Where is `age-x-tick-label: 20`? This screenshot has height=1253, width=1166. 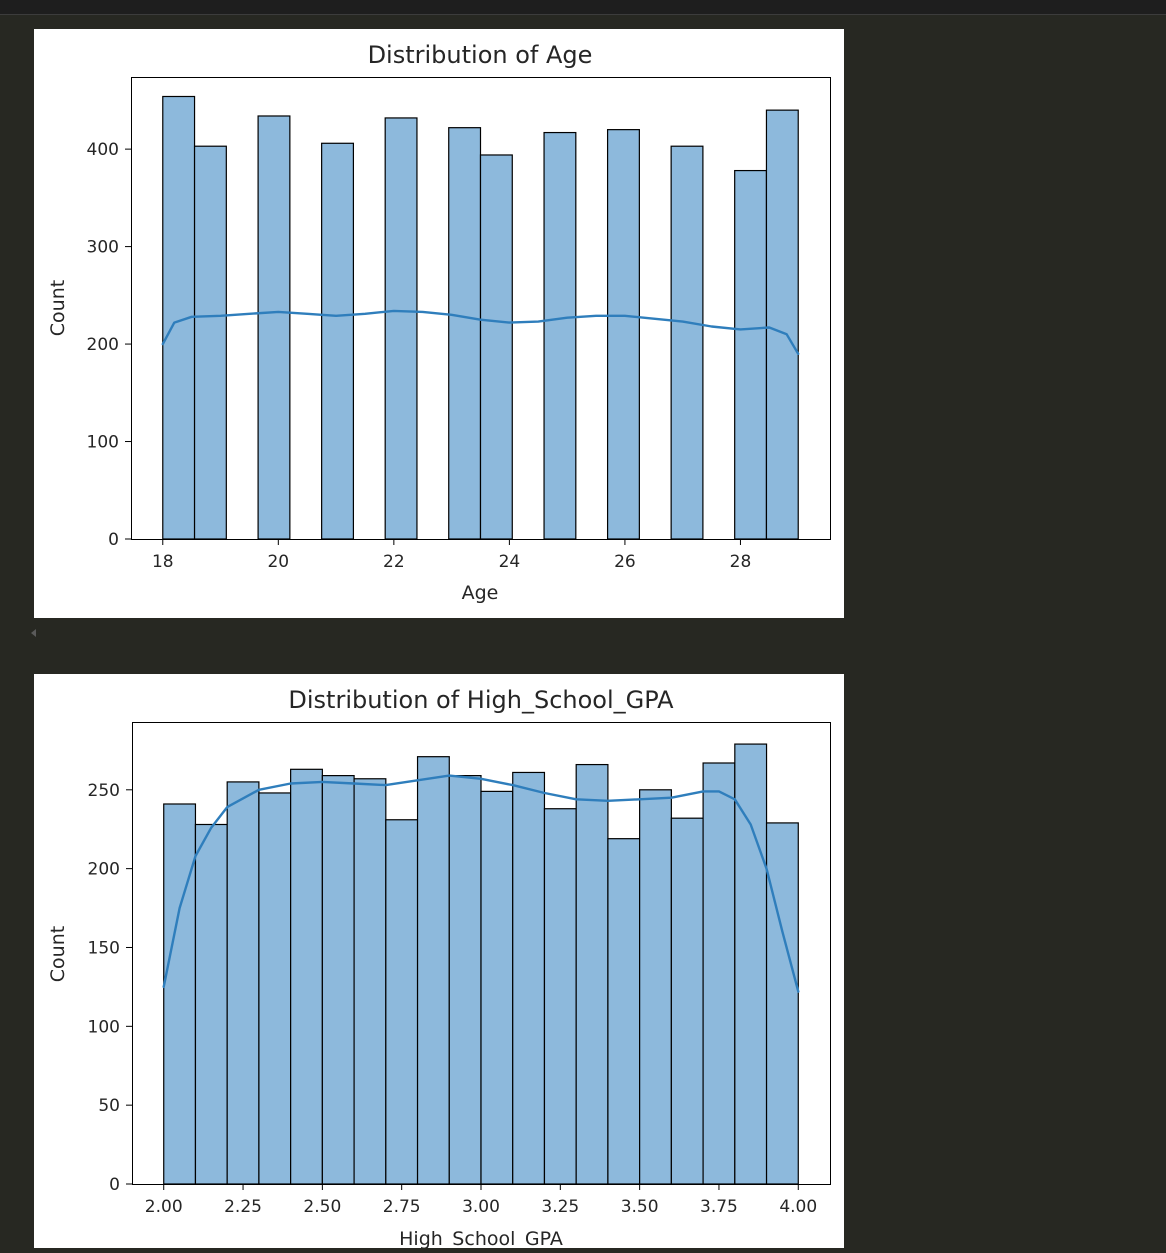 age-x-tick-label: 20 is located at coordinates (278, 562).